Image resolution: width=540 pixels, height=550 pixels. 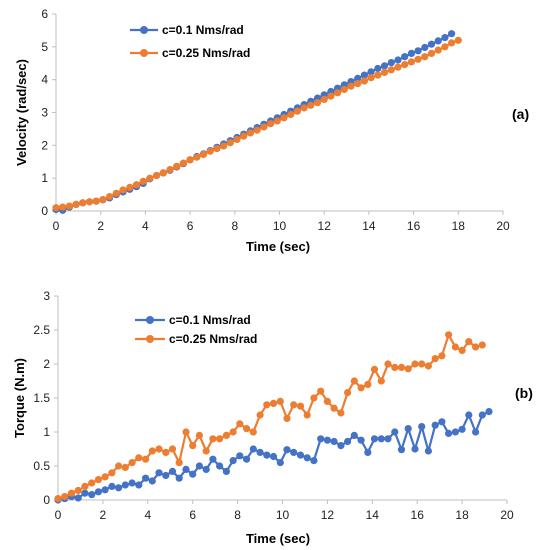 What do you see at coordinates (44, 47) in the screenshot?
I see `y-tick-label: 5` at bounding box center [44, 47].